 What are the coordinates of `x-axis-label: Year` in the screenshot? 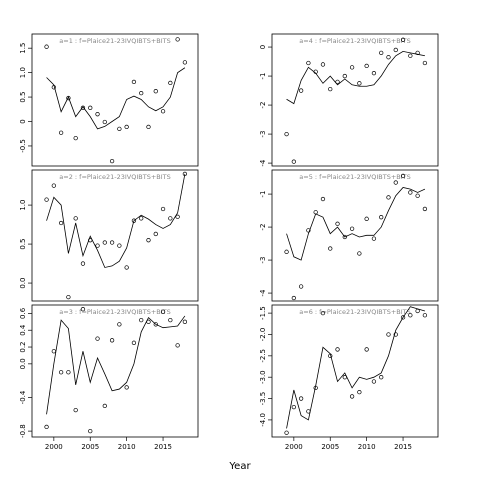 It's located at (239, 466).